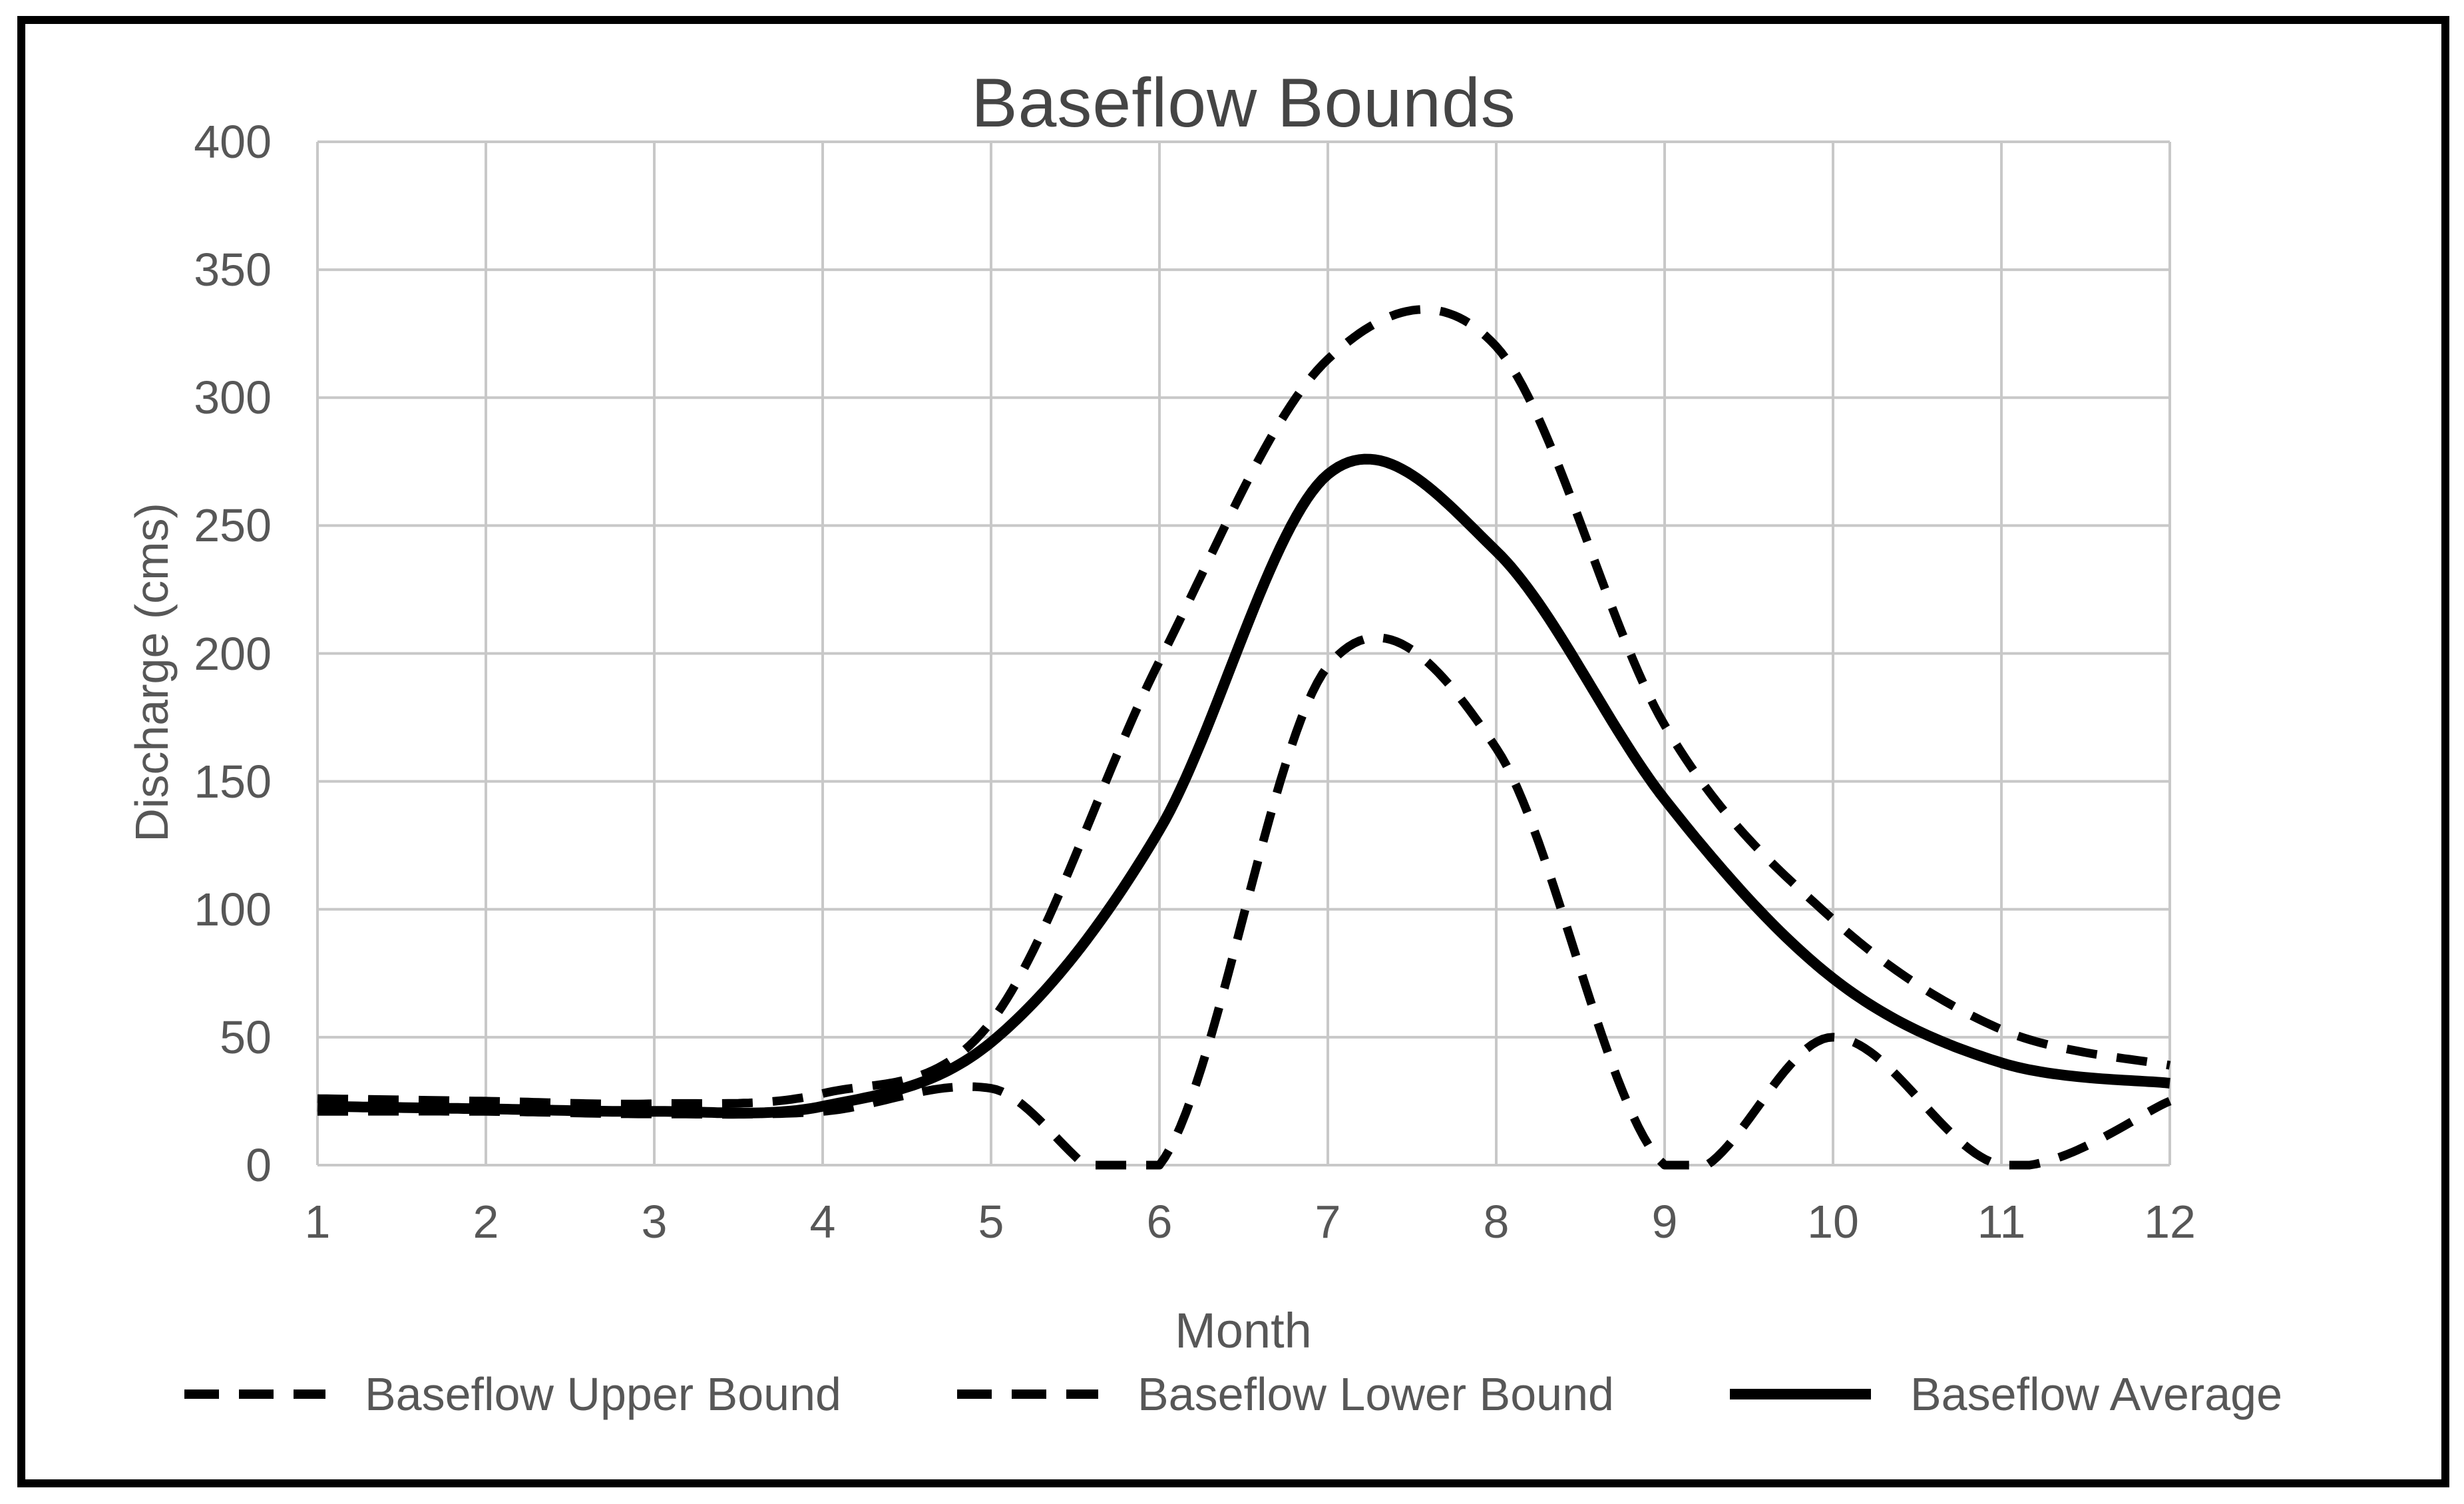  Describe the element at coordinates (1664, 1222) in the screenshot. I see `x-tick-label: 9` at that location.